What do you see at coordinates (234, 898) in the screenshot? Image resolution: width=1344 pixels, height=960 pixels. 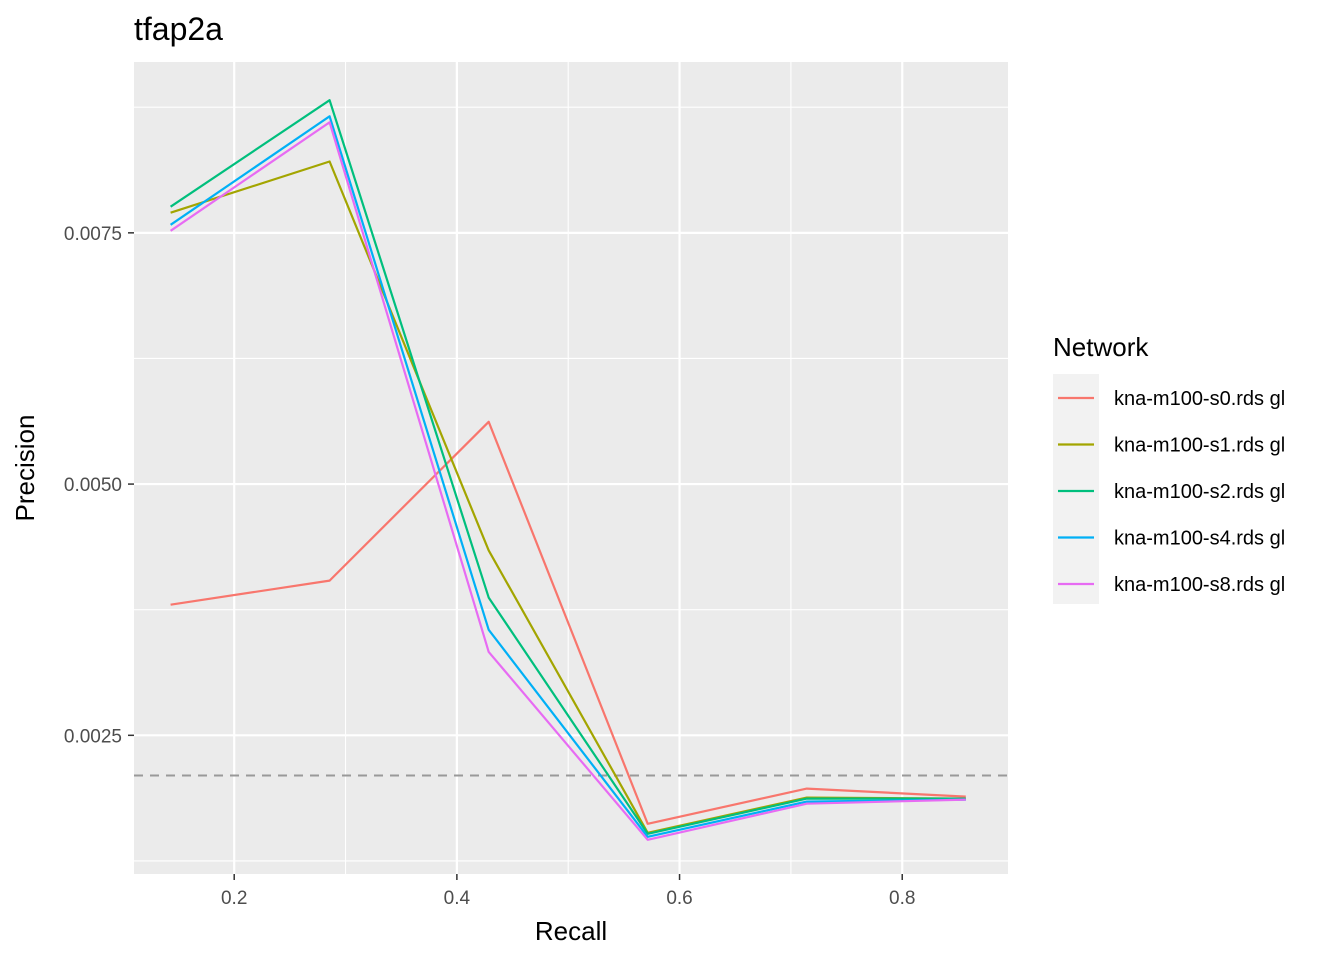 I see `x-tick-label: 0.2` at bounding box center [234, 898].